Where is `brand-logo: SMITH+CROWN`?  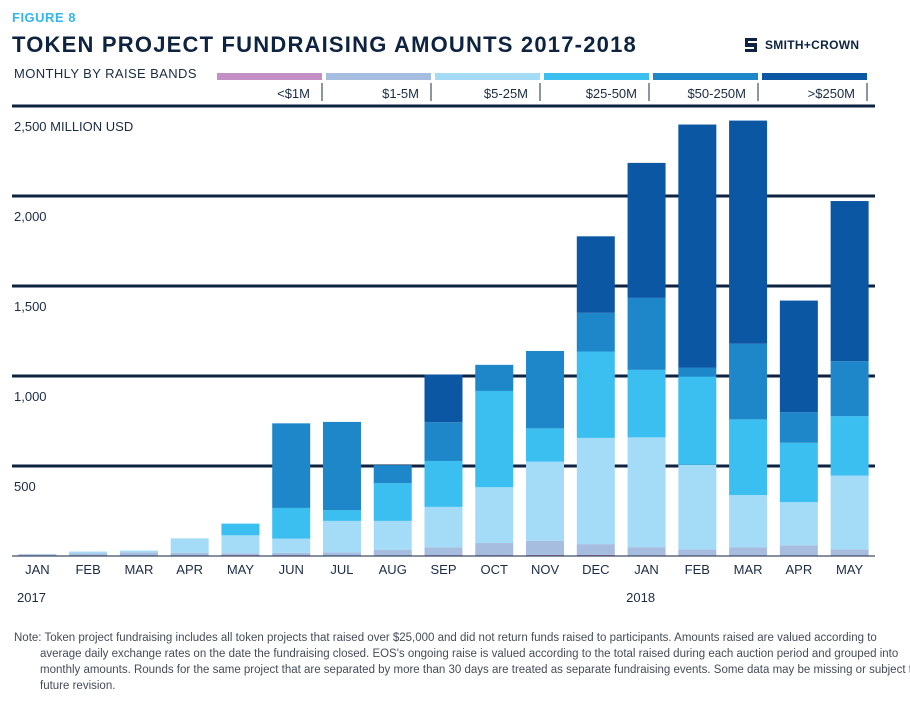
brand-logo: SMITH+CROWN is located at coordinates (800, 45).